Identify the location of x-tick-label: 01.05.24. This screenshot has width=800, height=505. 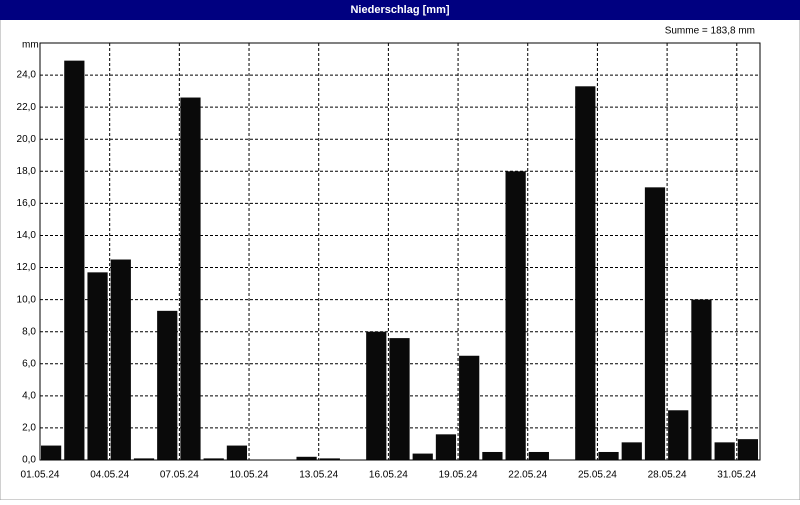
(40, 475).